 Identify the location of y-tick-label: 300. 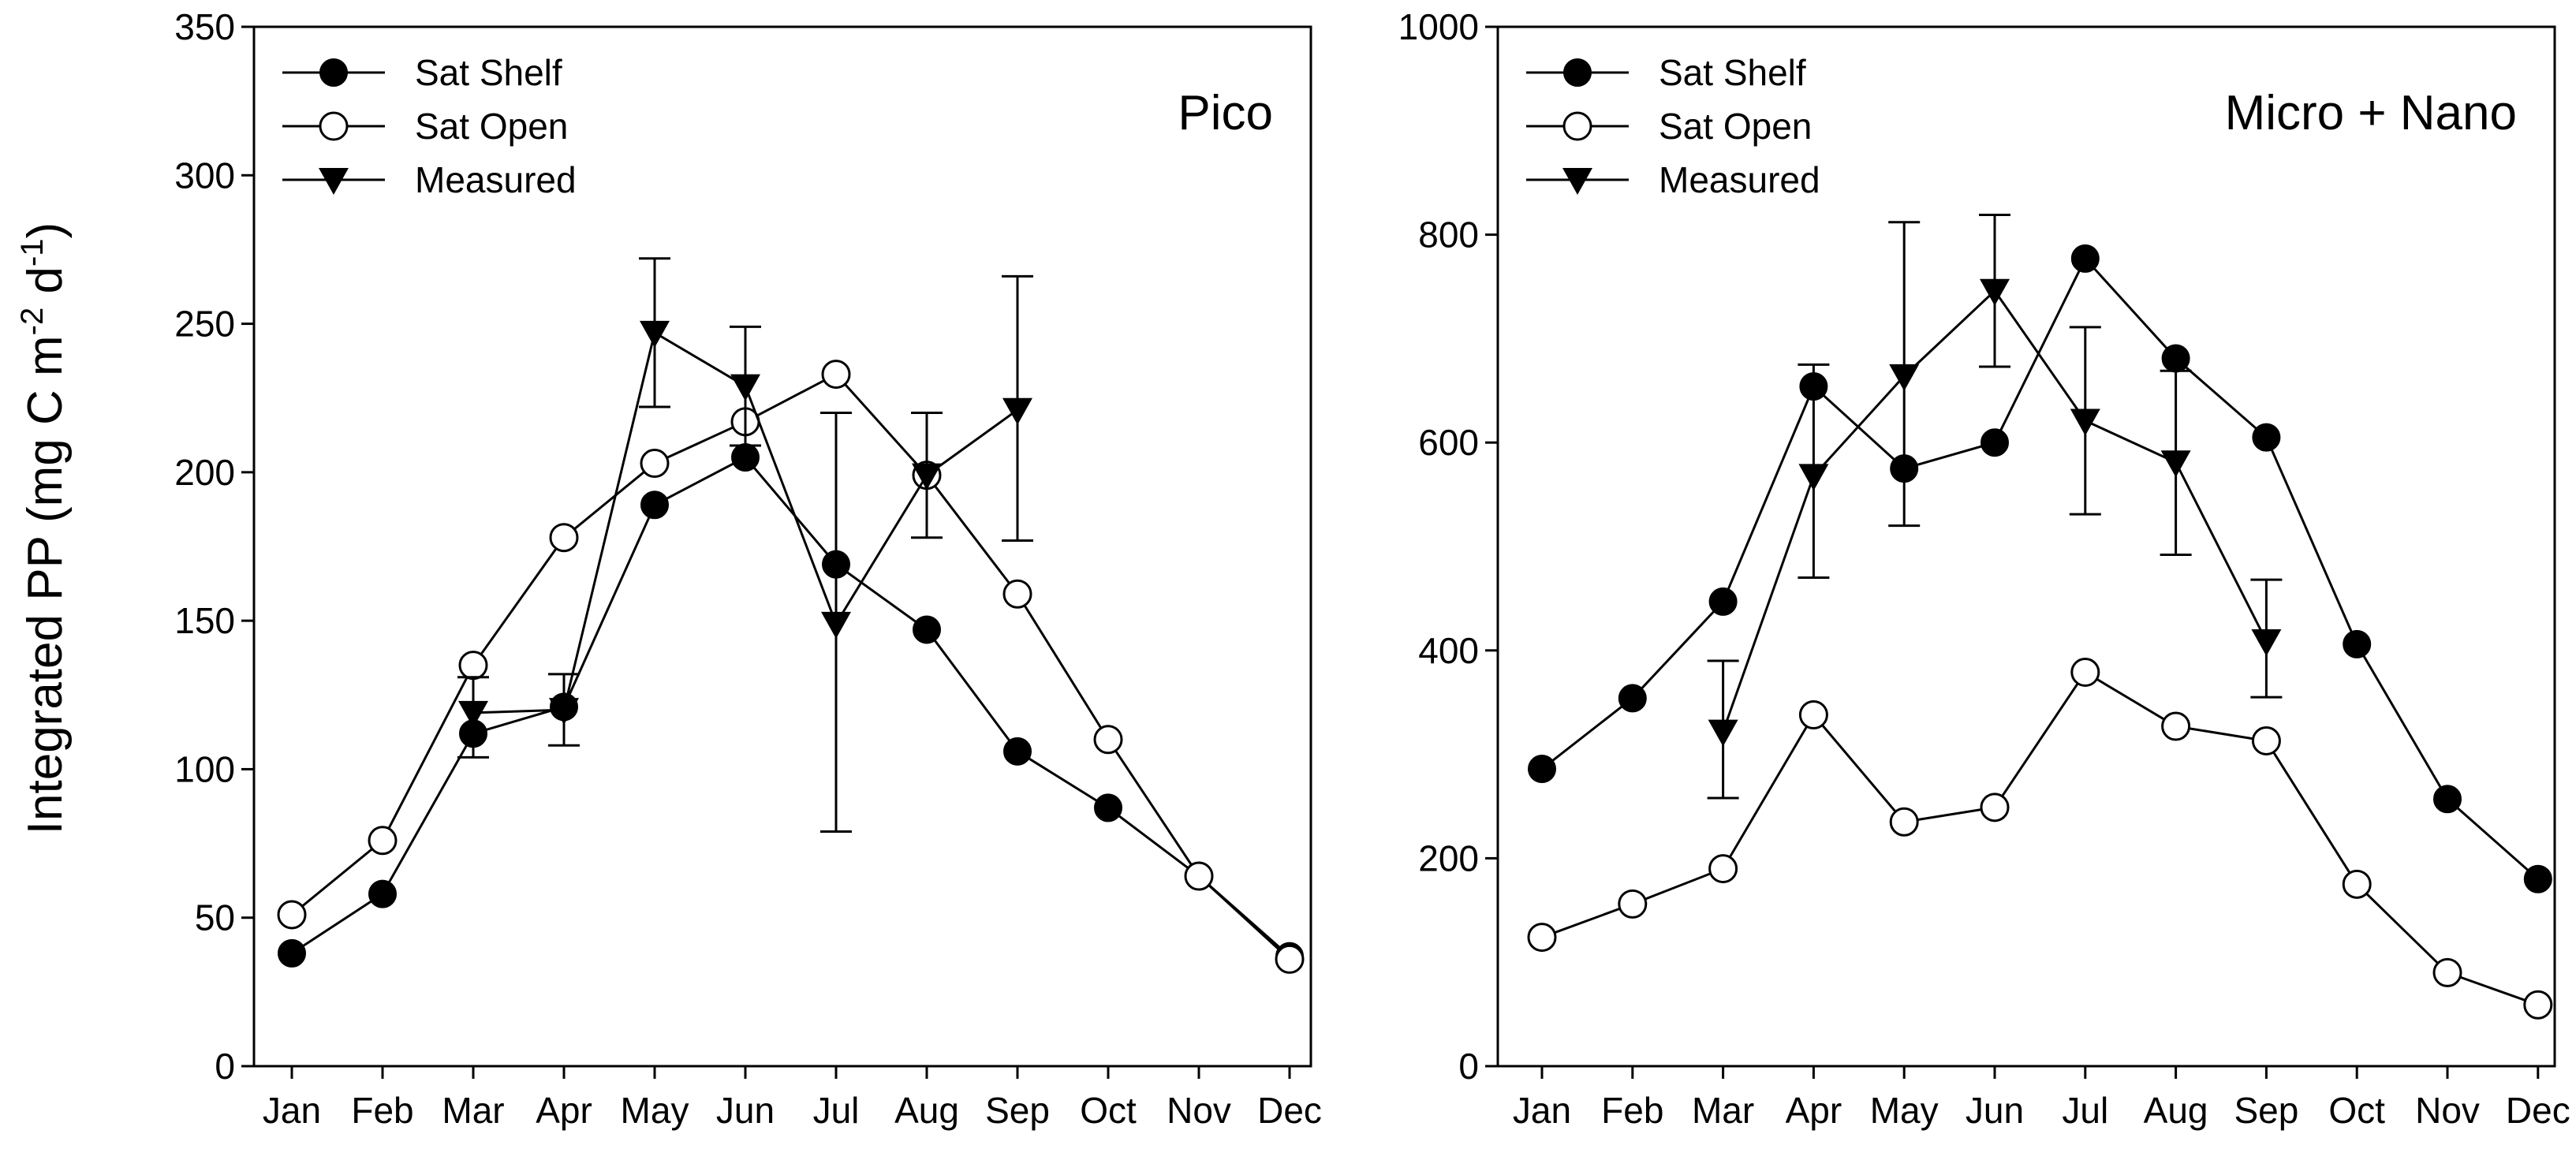
(204, 175).